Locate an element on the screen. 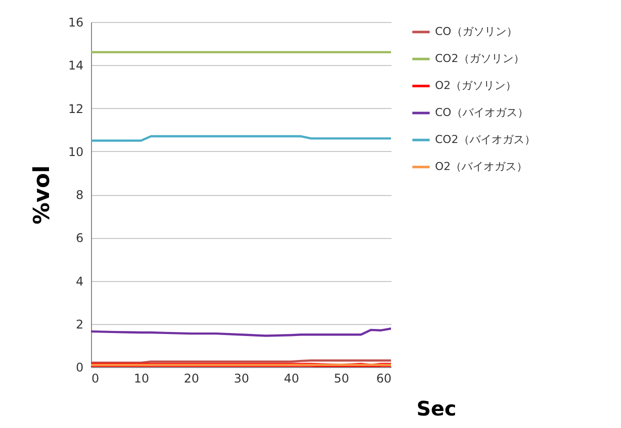 This screenshot has width=621, height=428. y-tick-label: 0 is located at coordinates (80, 367).